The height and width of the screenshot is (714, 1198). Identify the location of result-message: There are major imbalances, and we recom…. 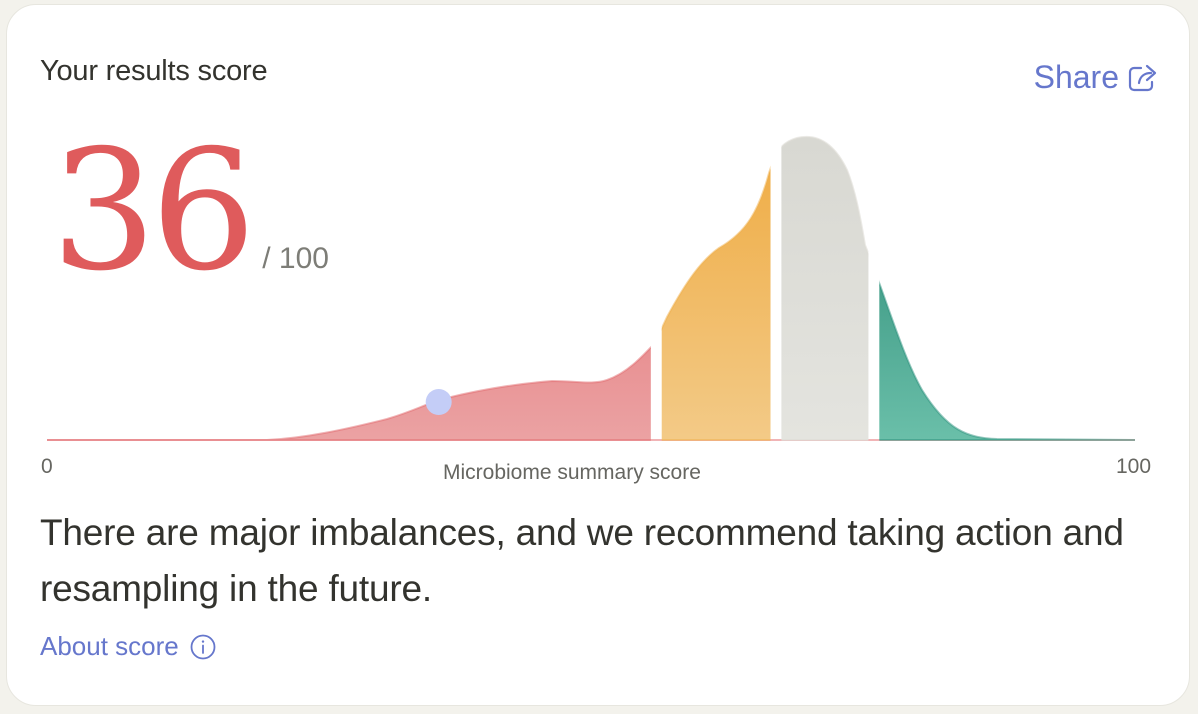
(582, 560).